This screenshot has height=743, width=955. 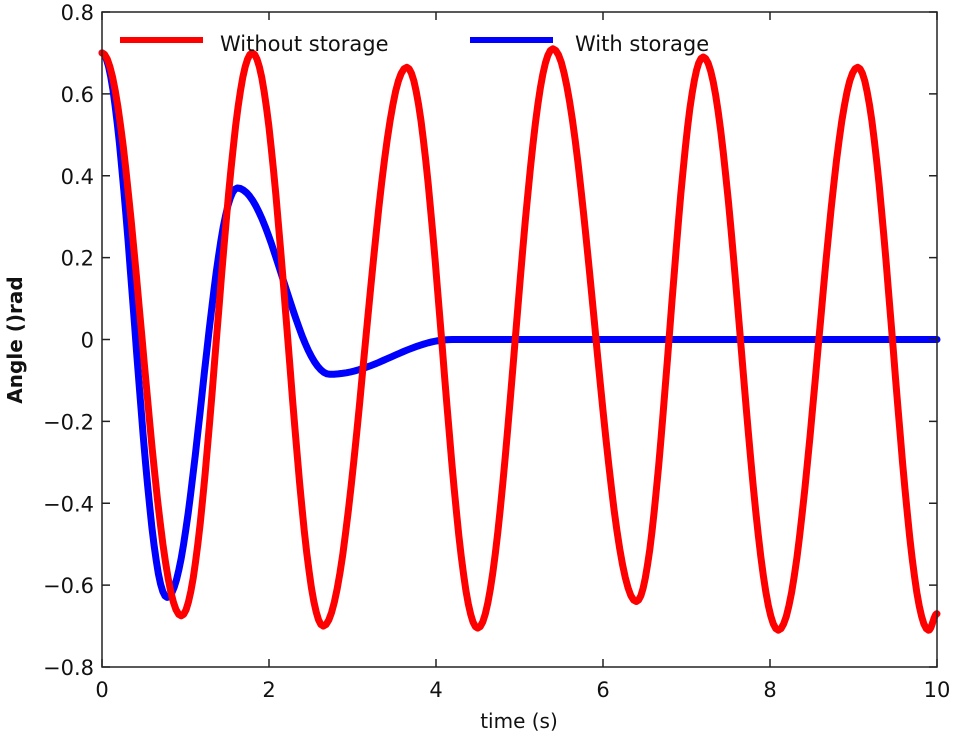 I want to click on x-tick-label: 0, so click(x=101, y=690).